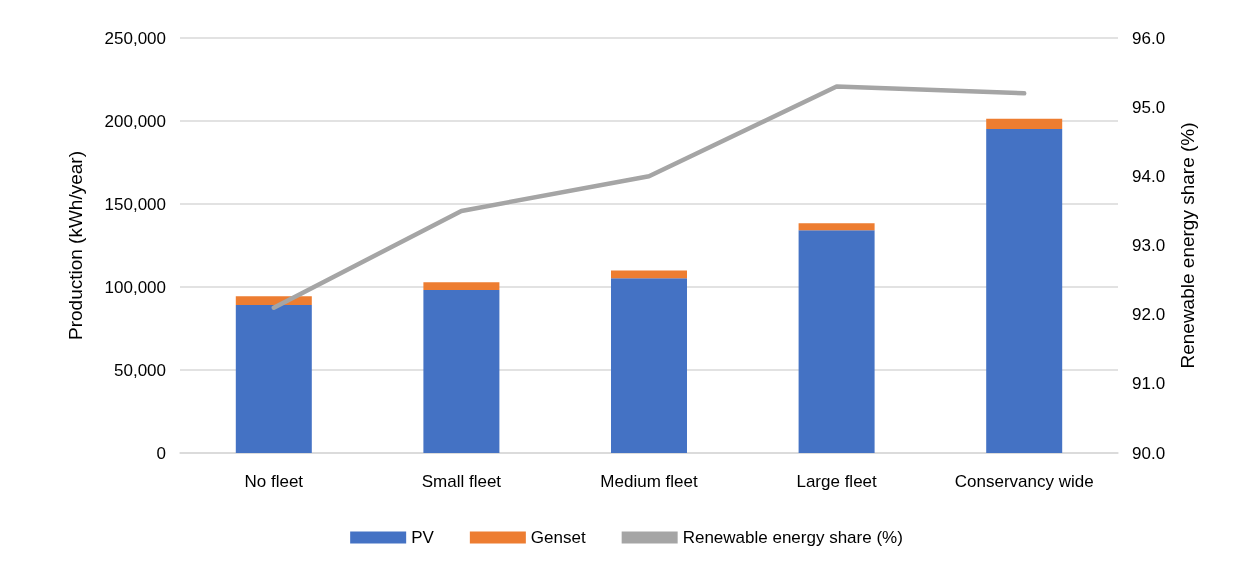 The width and height of the screenshot is (1253, 569). What do you see at coordinates (161, 453) in the screenshot?
I see `y-tick-label: 0` at bounding box center [161, 453].